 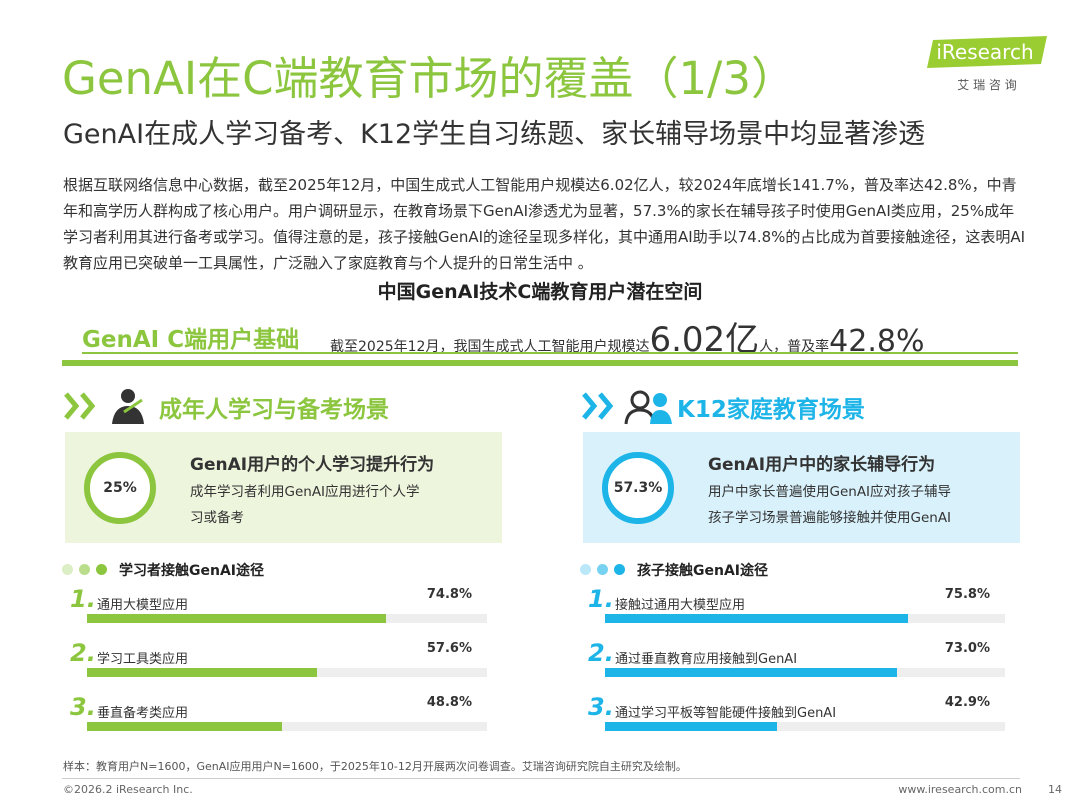 I want to click on ring-label: 25%, so click(x=120, y=488).